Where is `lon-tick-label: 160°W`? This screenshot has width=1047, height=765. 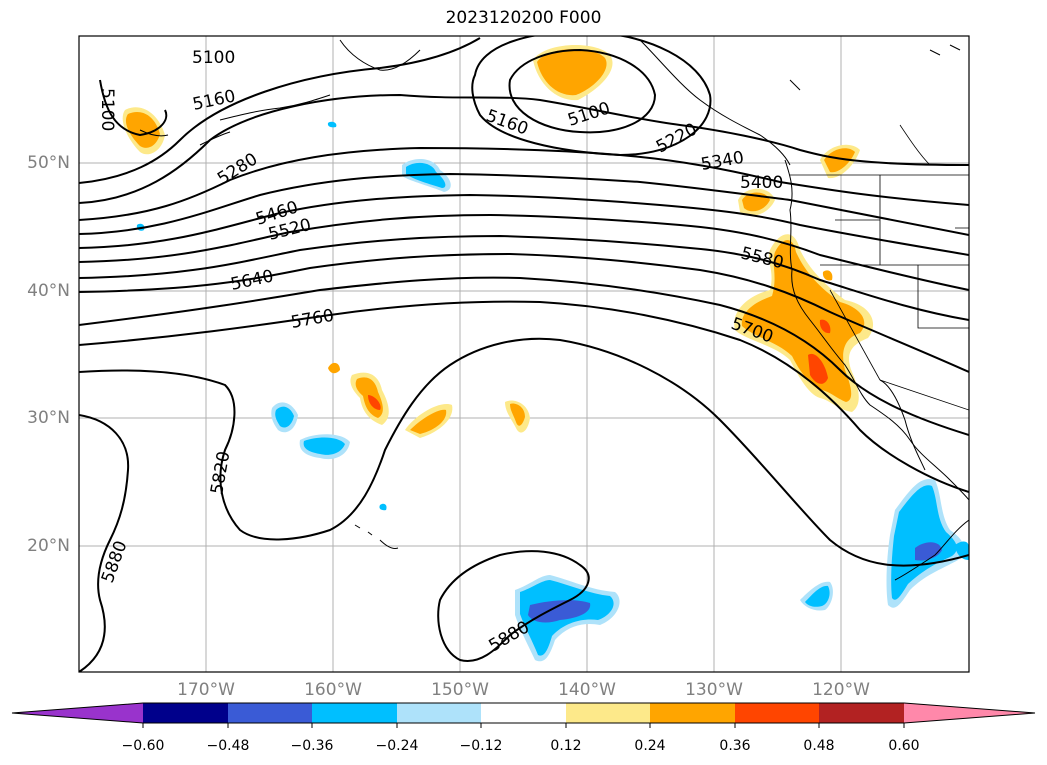 lon-tick-label: 160°W is located at coordinates (333, 690).